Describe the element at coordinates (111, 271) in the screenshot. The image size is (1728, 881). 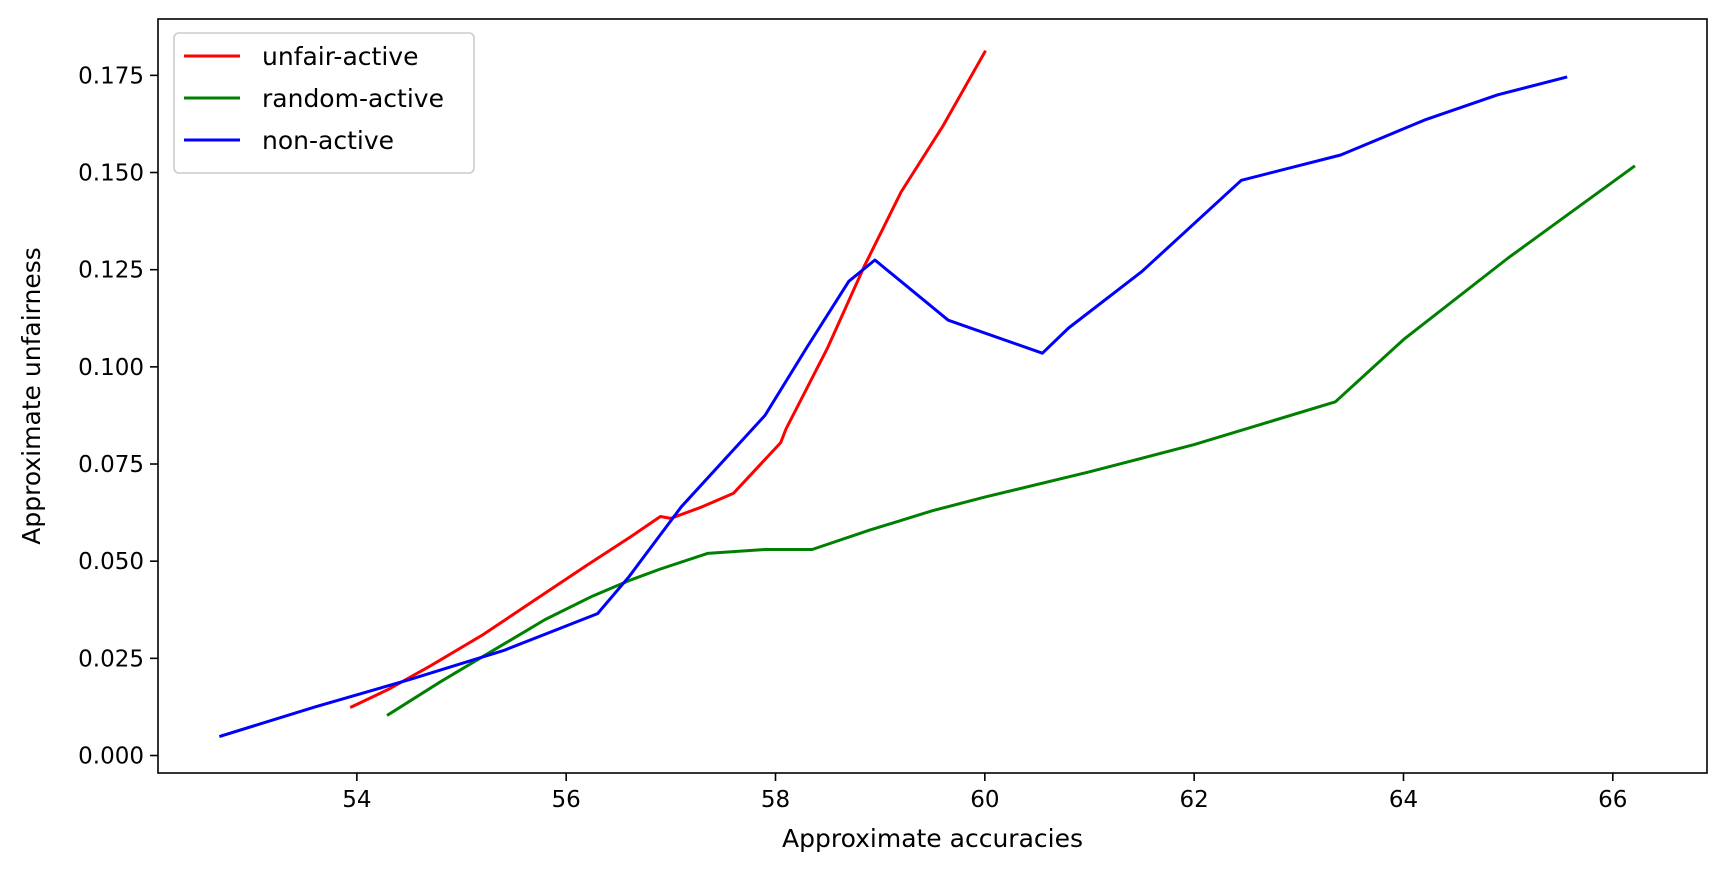
I see `y-tick-label: 0.125` at that location.